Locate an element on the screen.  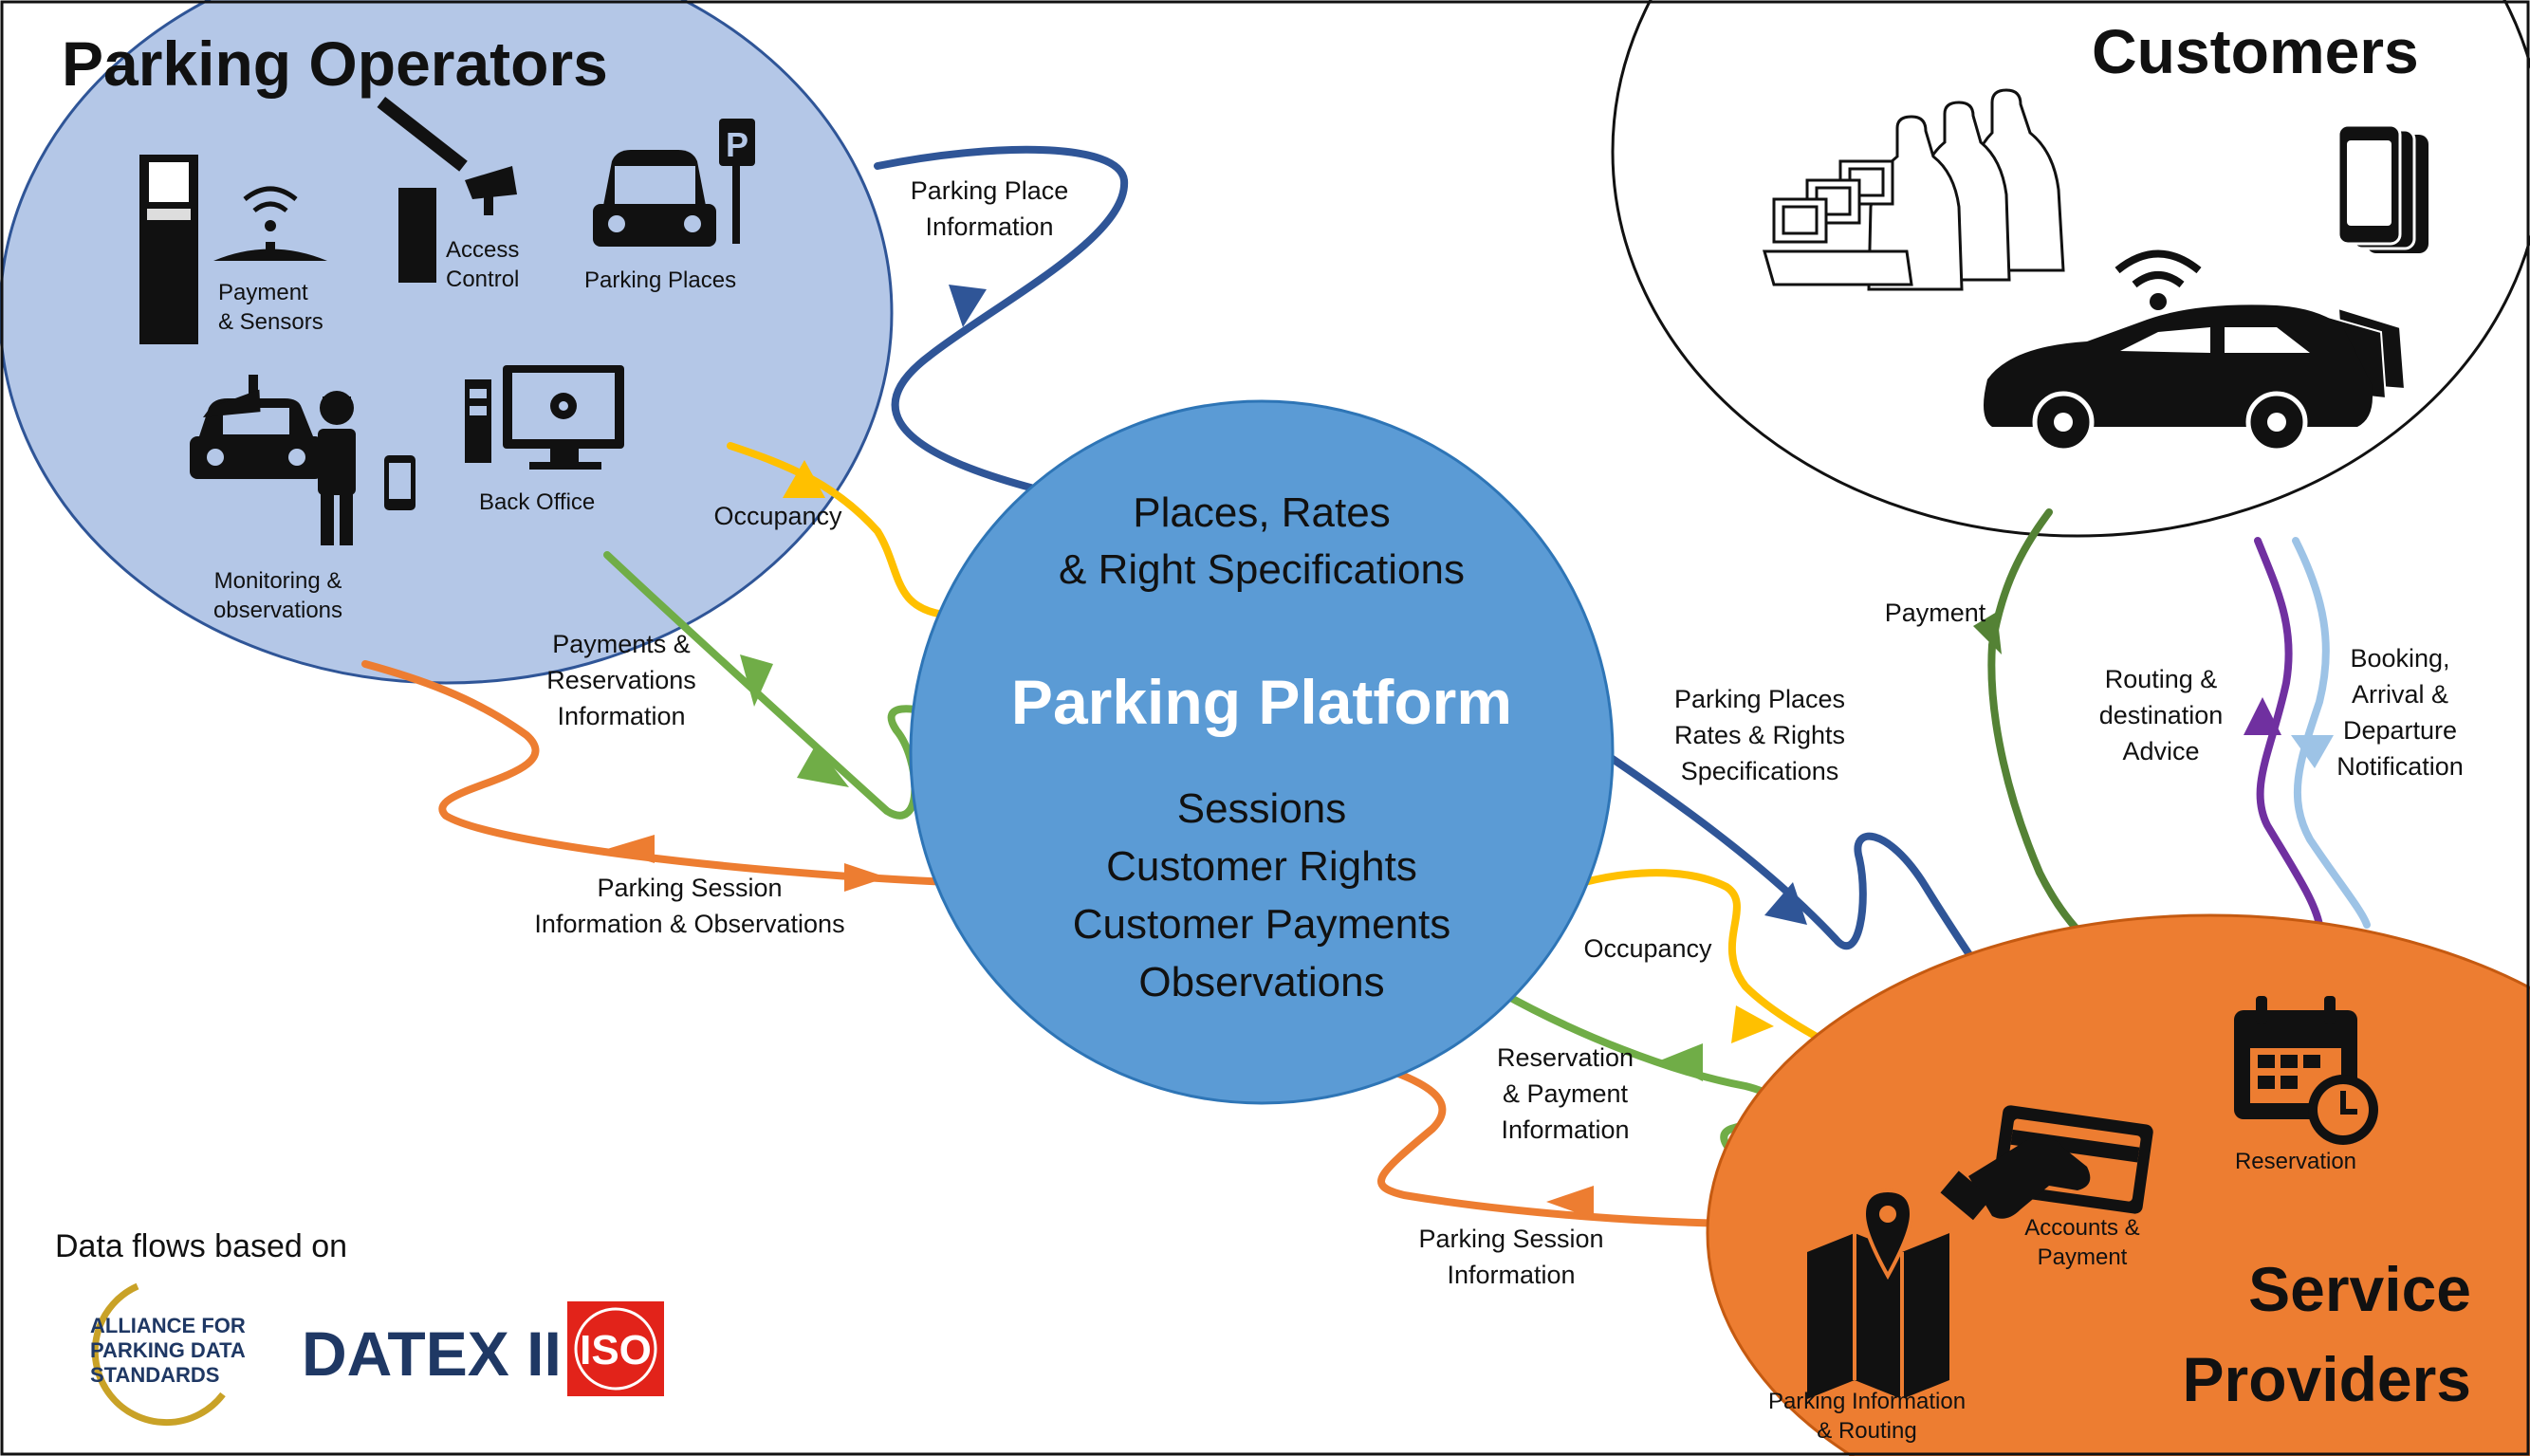
smartphone-icon is located at coordinates (2382, 188).